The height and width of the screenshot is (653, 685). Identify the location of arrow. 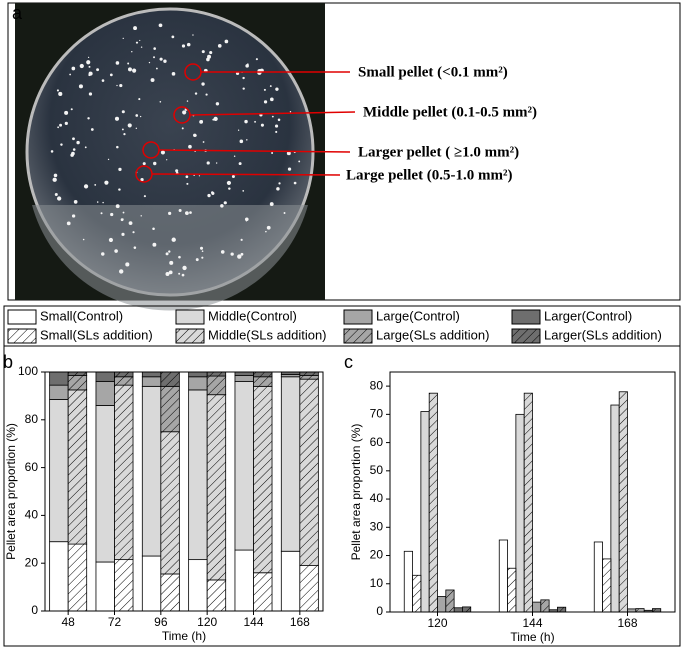
(254, 151).